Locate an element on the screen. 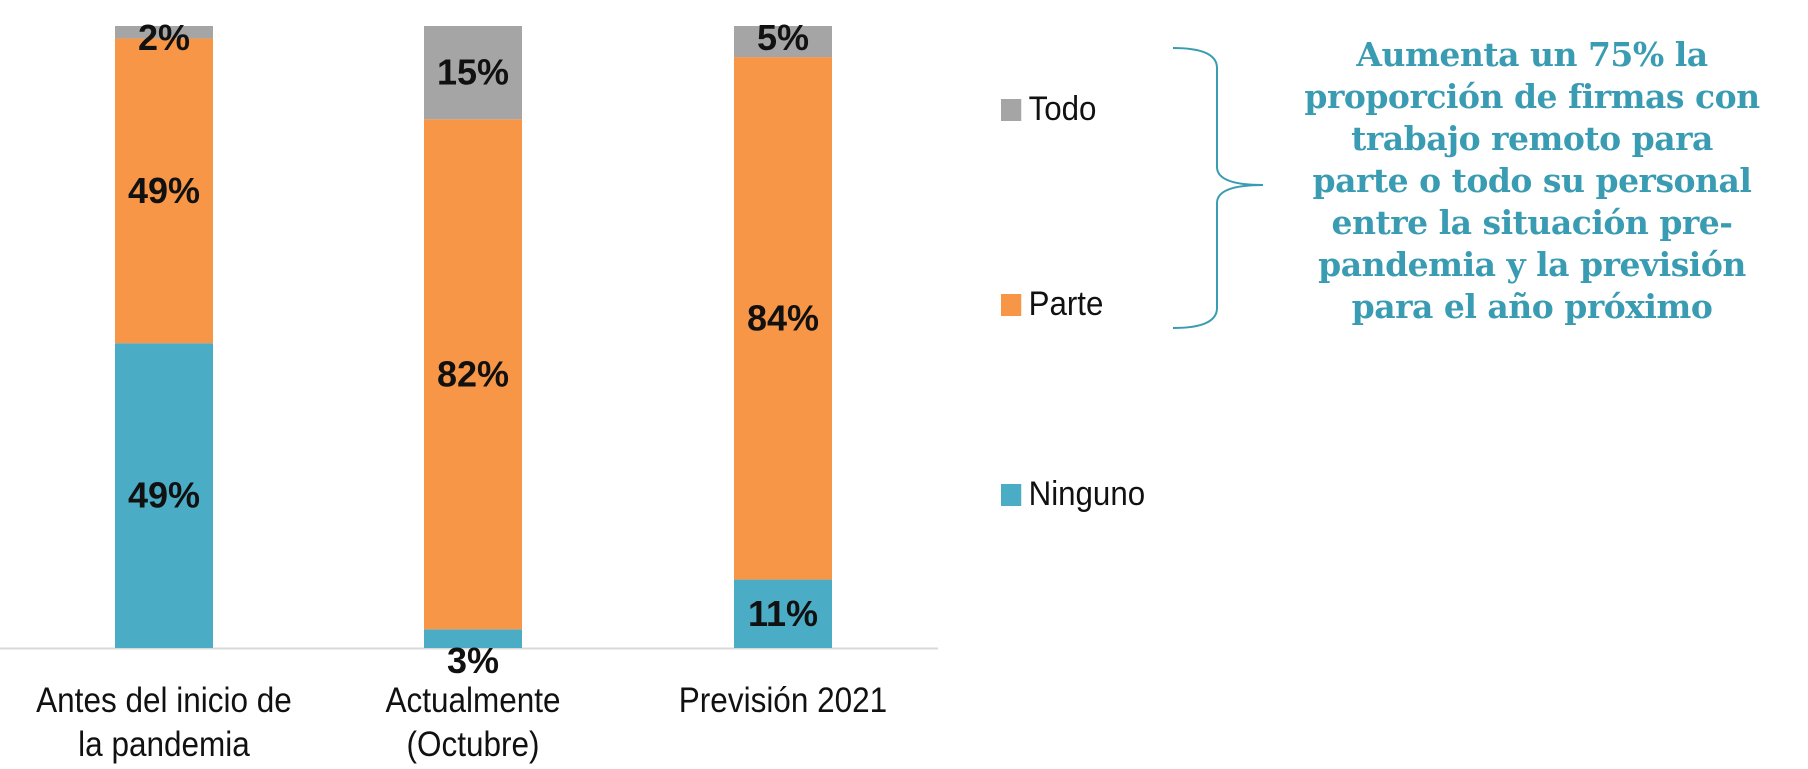  category-label-line: Previsión 2021 is located at coordinates (783, 700).